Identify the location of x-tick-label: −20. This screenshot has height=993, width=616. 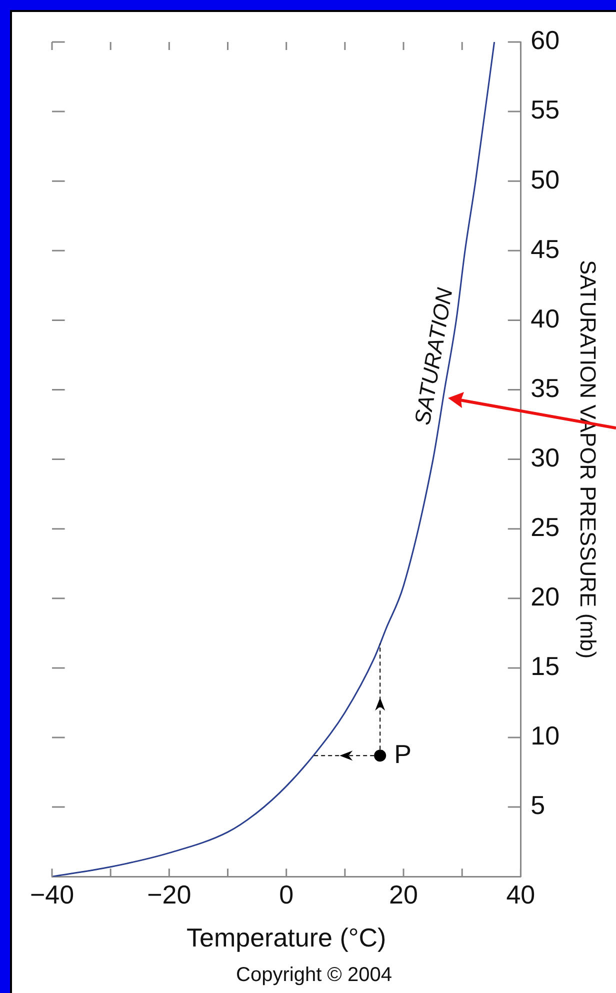
(169, 894).